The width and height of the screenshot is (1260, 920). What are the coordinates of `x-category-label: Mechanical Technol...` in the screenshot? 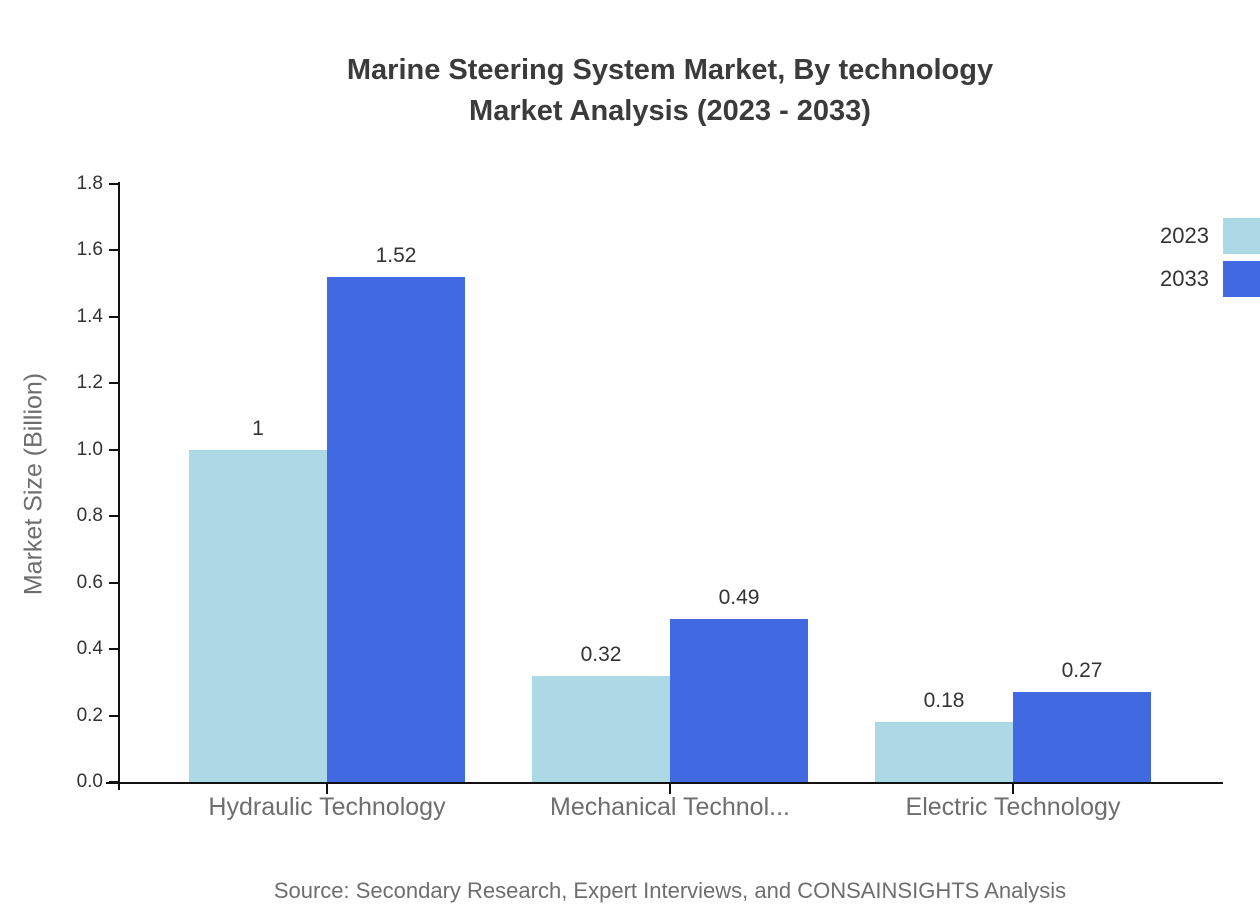 It's located at (670, 807).